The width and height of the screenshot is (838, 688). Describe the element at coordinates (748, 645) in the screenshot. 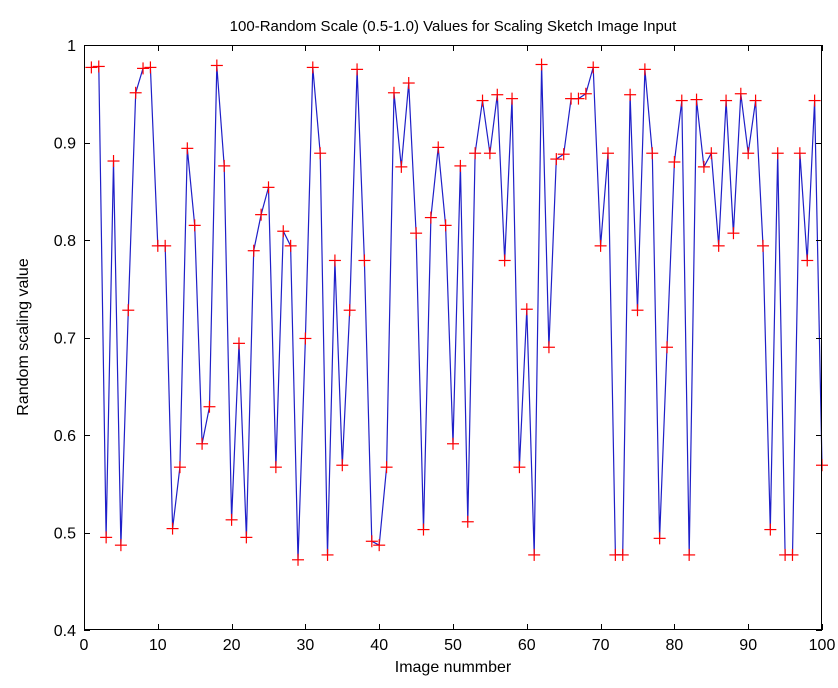

I see `x-tick-label: 90` at that location.